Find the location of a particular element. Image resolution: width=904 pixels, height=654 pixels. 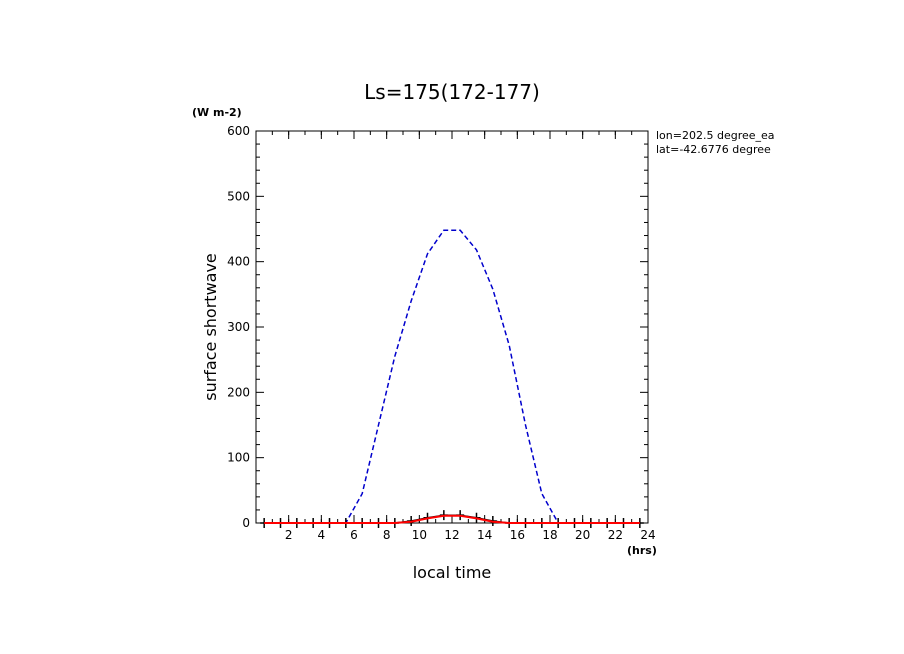

x-tick-label: 22 is located at coordinates (615, 535).